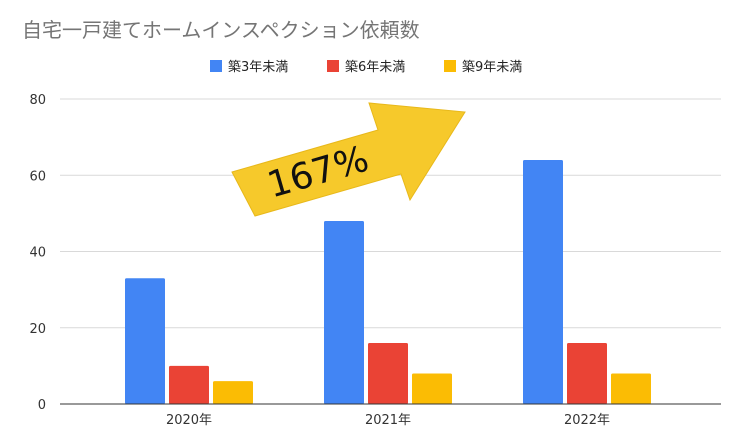 This screenshot has width=729, height=437. Describe the element at coordinates (587, 420) in the screenshot. I see `x-tick-label: 2022年` at that location.